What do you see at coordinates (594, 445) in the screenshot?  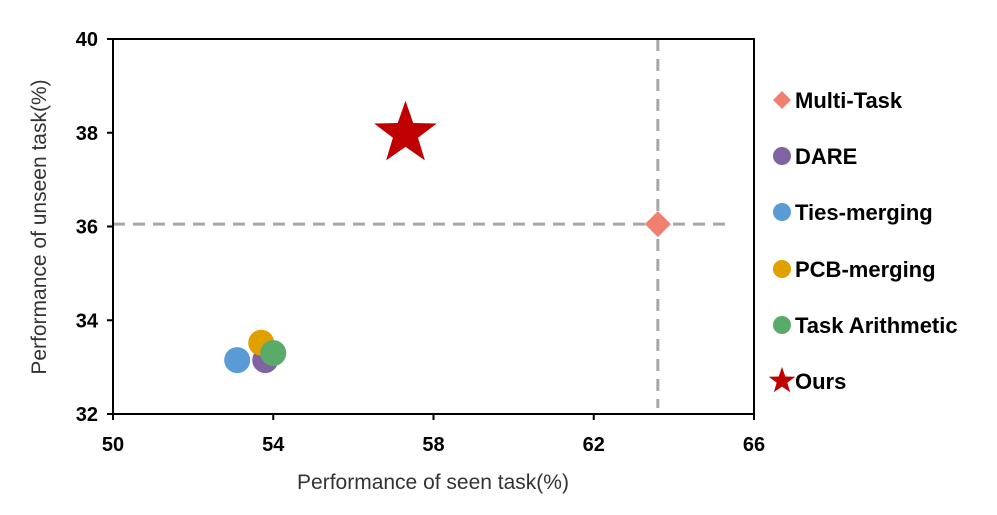 I see `x-tick-label: 62` at bounding box center [594, 445].